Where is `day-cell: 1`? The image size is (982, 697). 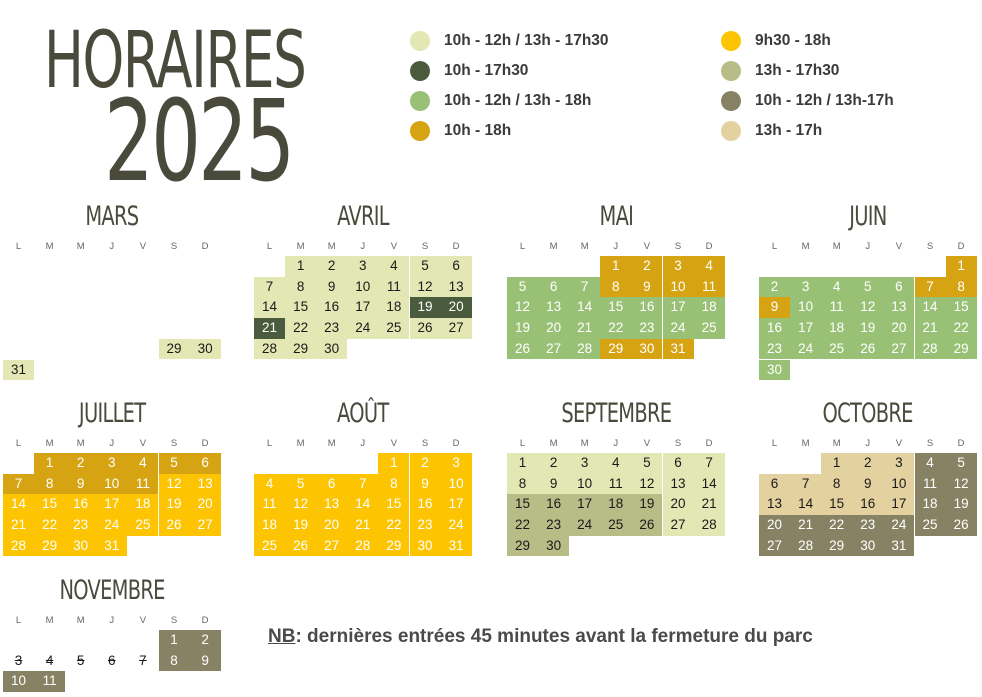 day-cell: 1 is located at coordinates (837, 463).